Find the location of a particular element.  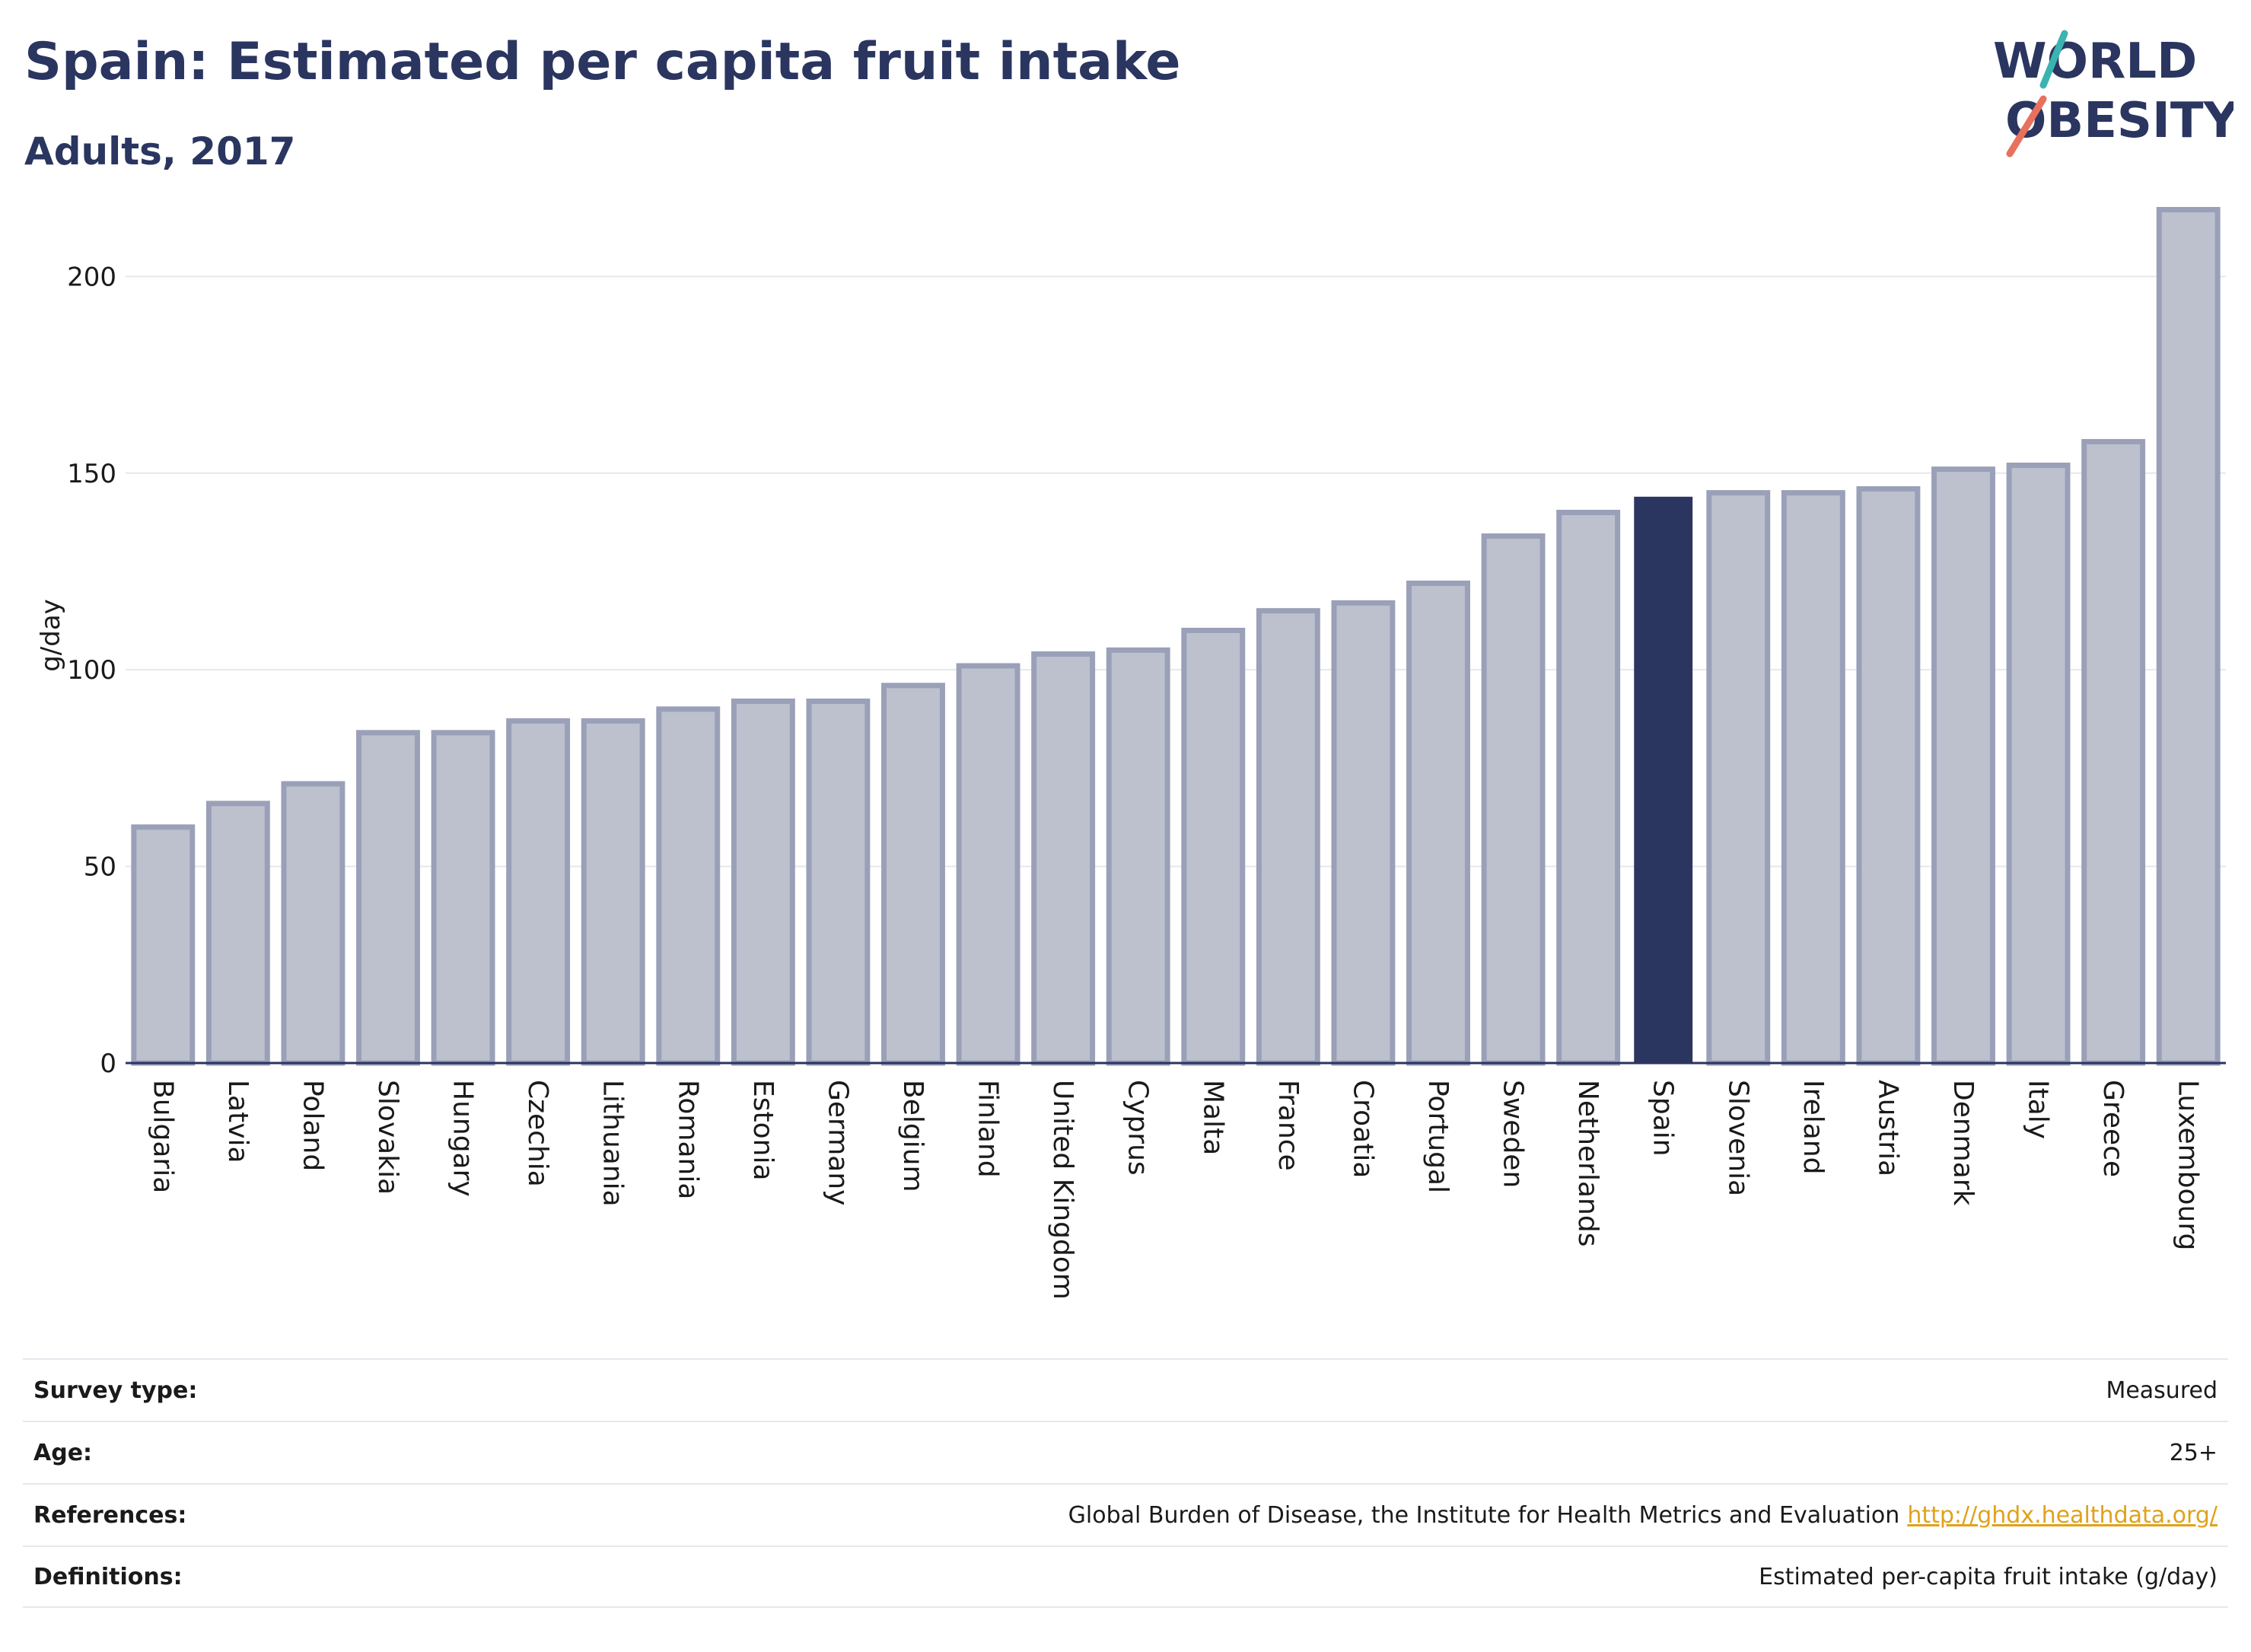

page-subtitle: Adults, 2017 is located at coordinates (160, 151).